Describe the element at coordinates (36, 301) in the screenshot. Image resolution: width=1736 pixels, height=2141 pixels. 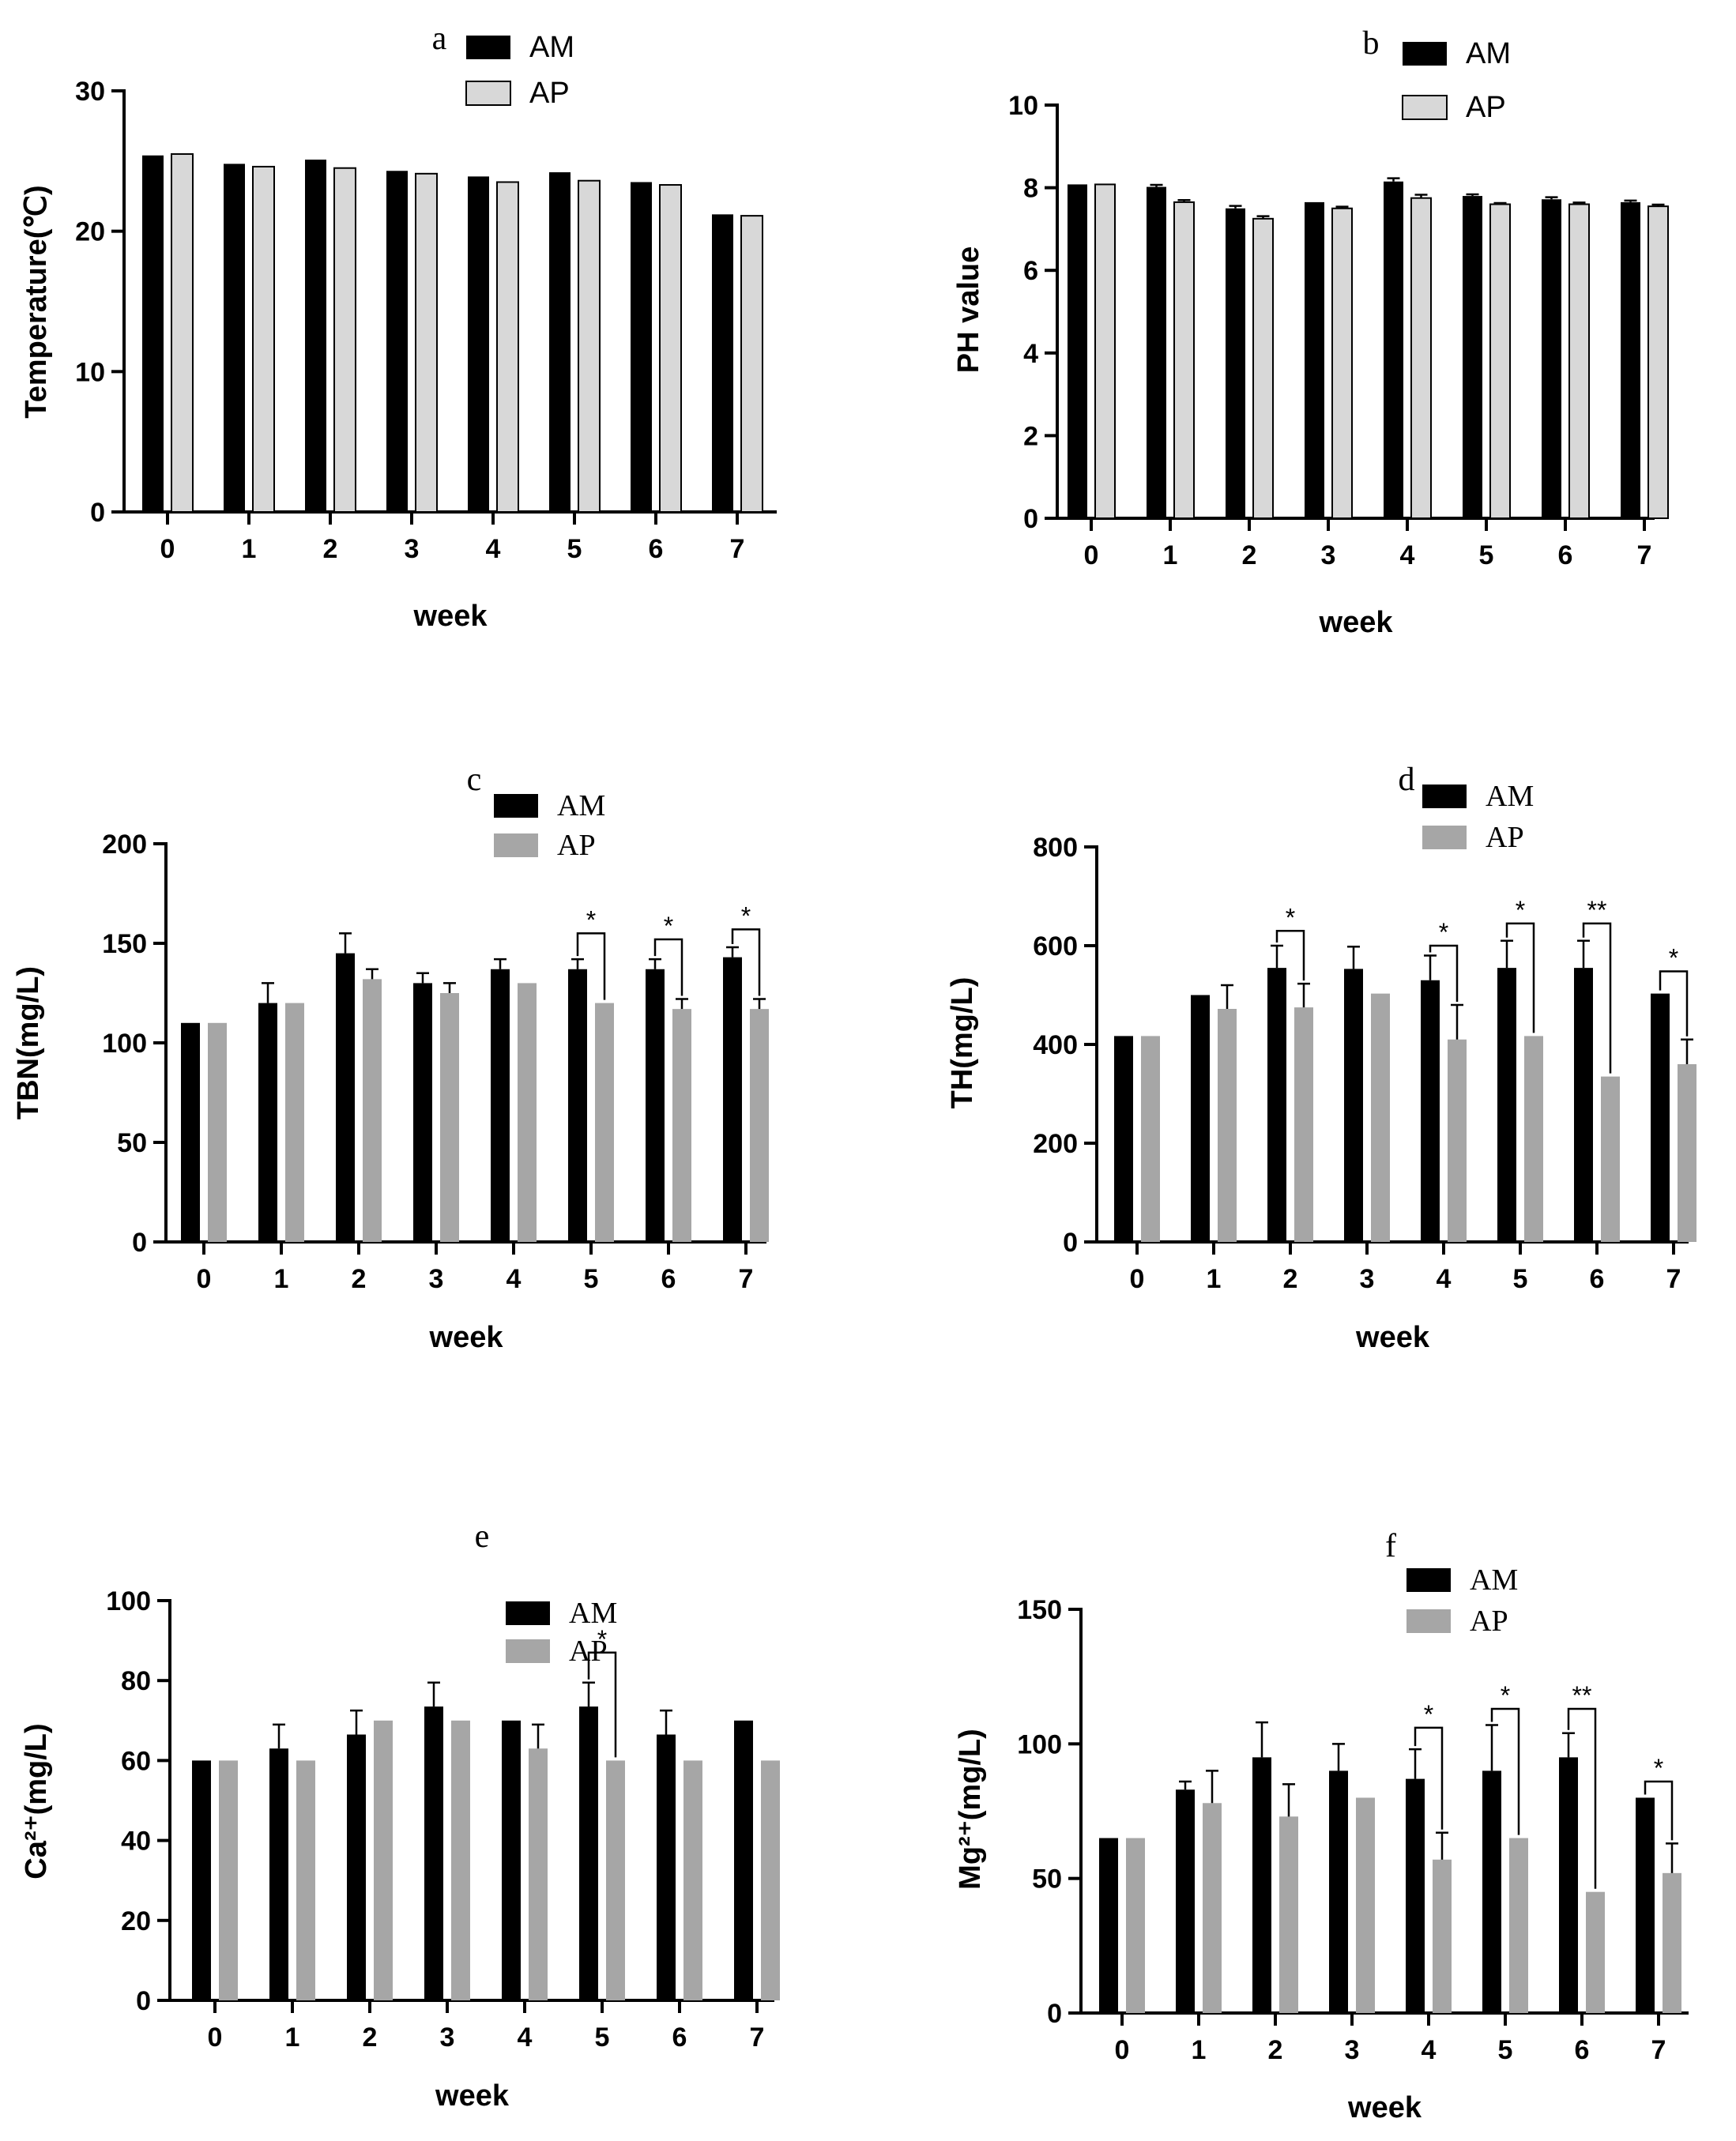
I see `y-axis-title: Temperature(℃)` at that location.